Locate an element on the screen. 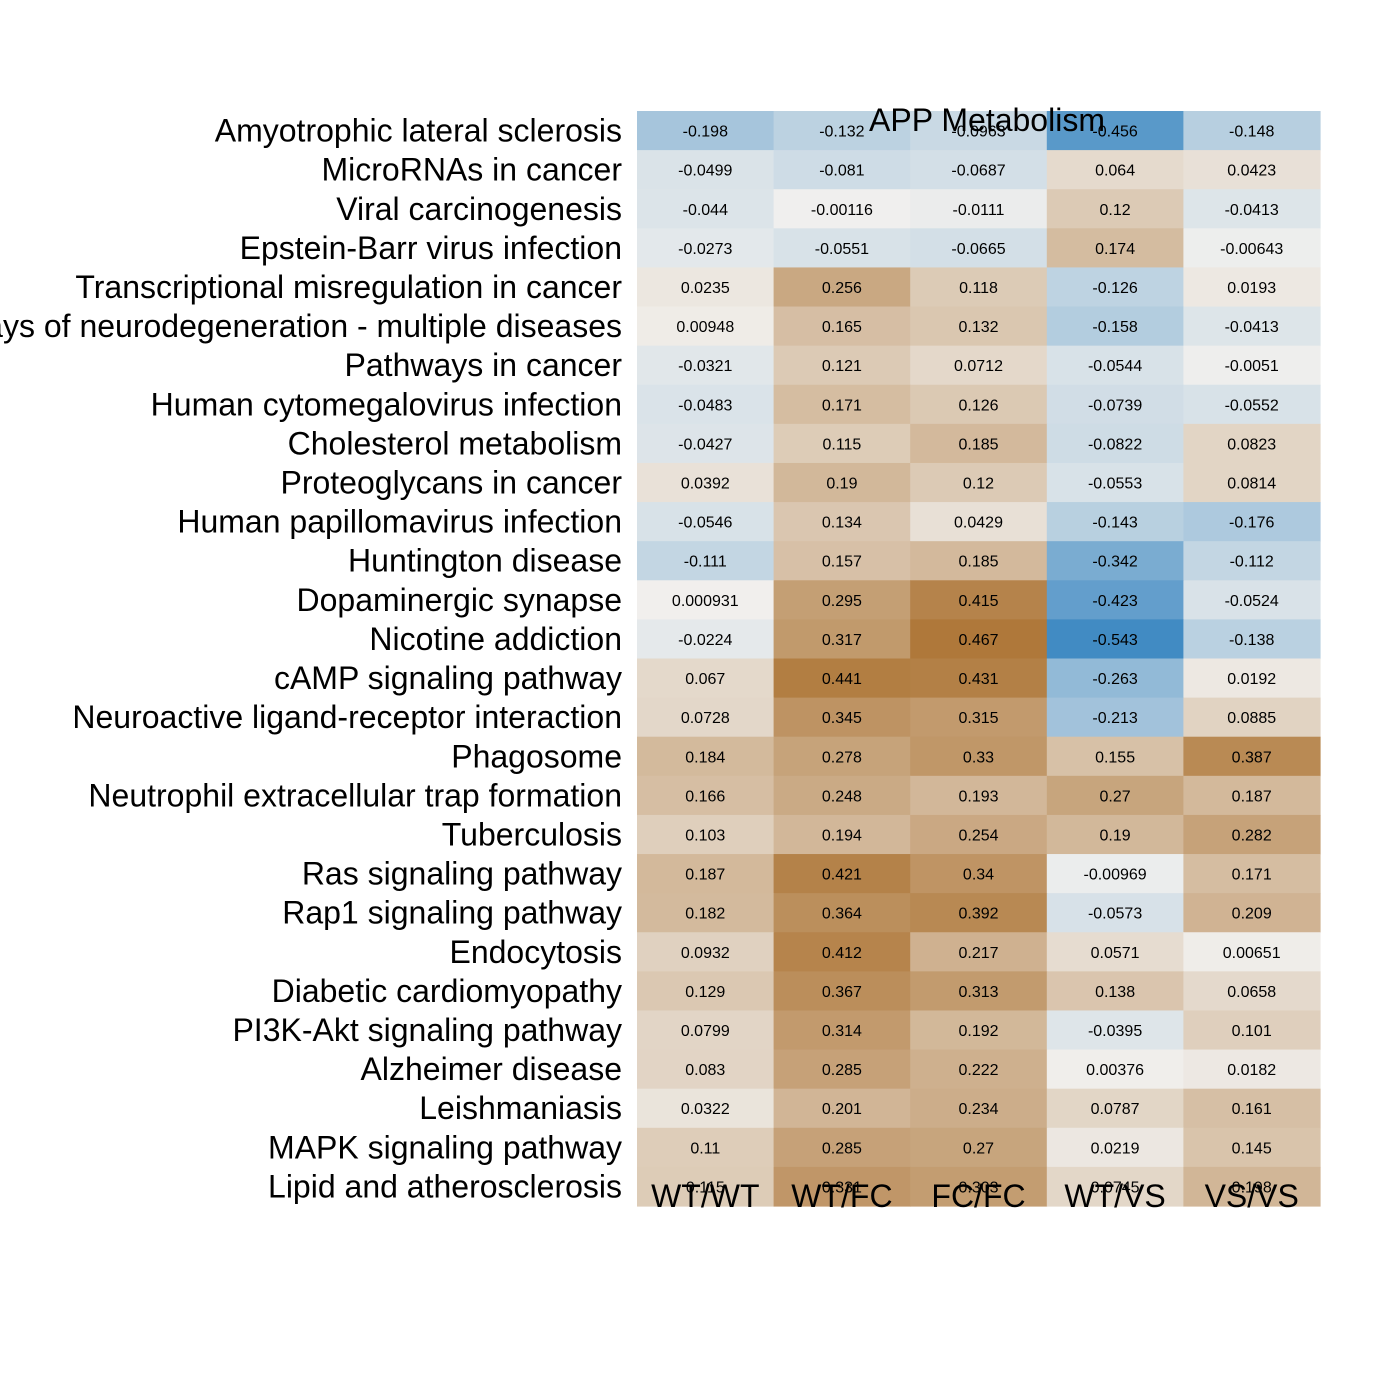 The image size is (1400, 1400). cell-value-label: -0.0413 is located at coordinates (1252, 327).